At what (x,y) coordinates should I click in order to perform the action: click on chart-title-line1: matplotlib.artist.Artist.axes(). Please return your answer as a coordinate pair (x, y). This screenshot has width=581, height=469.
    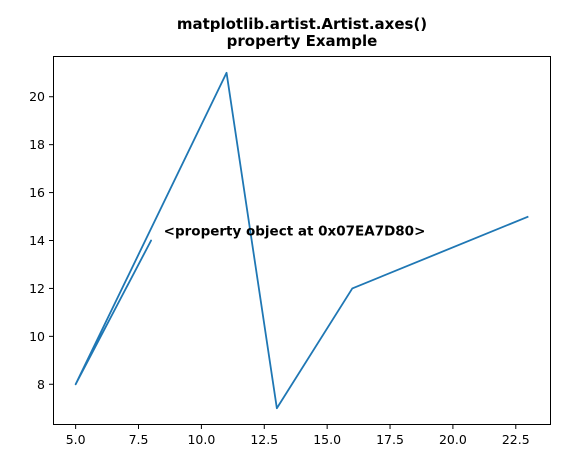
    Looking at the image, I should click on (302, 24).